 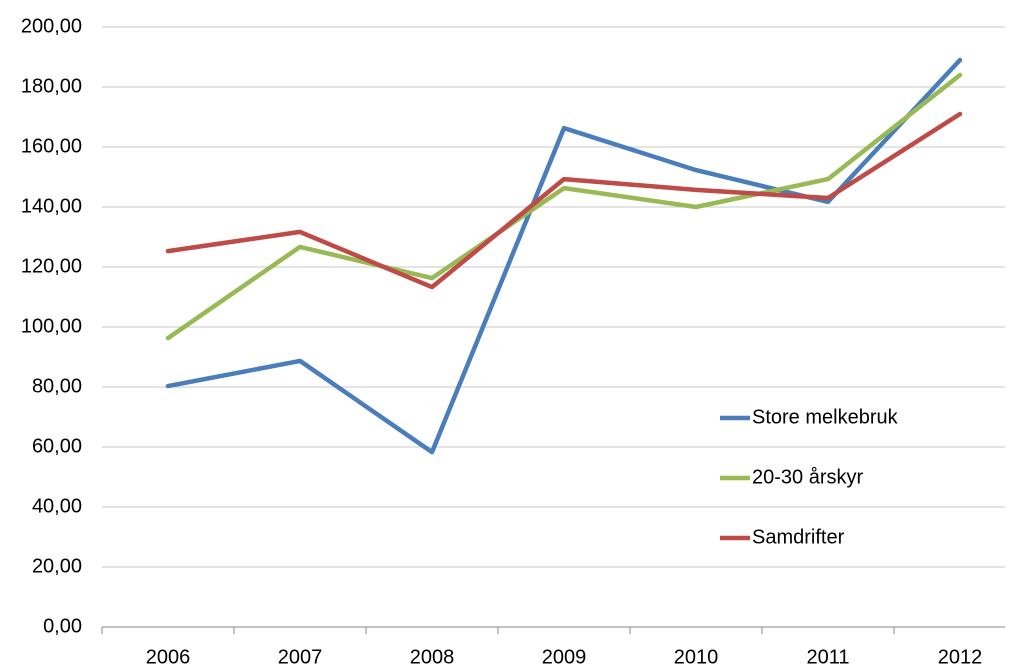 What do you see at coordinates (960, 657) in the screenshot?
I see `x-tick-label: 2012` at bounding box center [960, 657].